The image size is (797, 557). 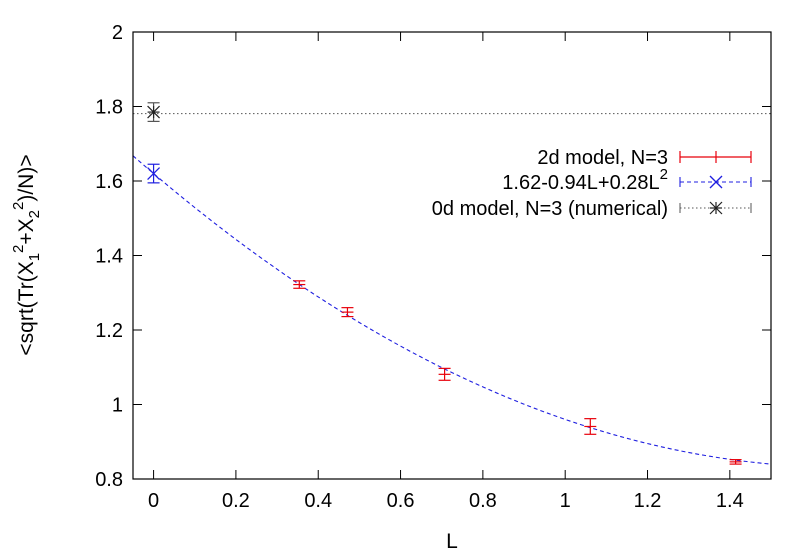 What do you see at coordinates (716, 208) in the screenshot?
I see `legend-sample-0d-mark` at bounding box center [716, 208].